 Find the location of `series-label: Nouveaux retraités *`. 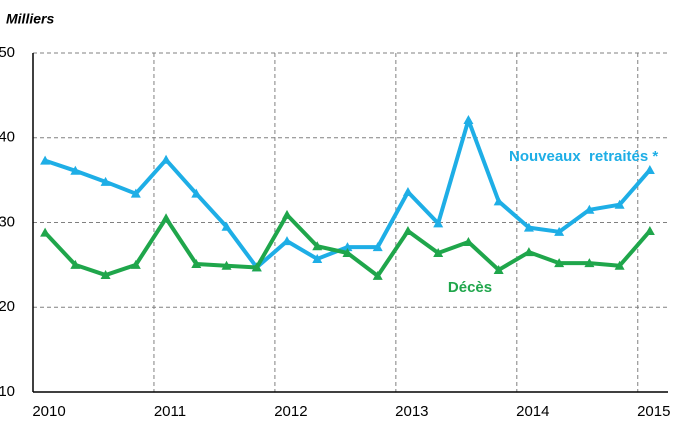

series-label: Nouveaux retraités * is located at coordinates (583, 156).